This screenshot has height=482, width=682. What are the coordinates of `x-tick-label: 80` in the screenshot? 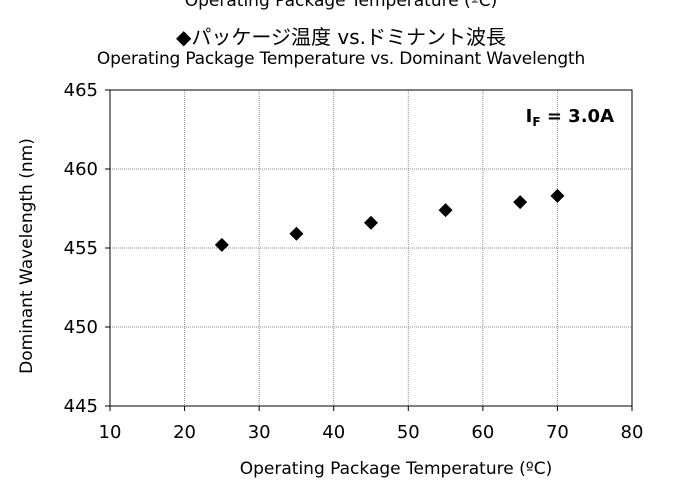 It's located at (632, 432).